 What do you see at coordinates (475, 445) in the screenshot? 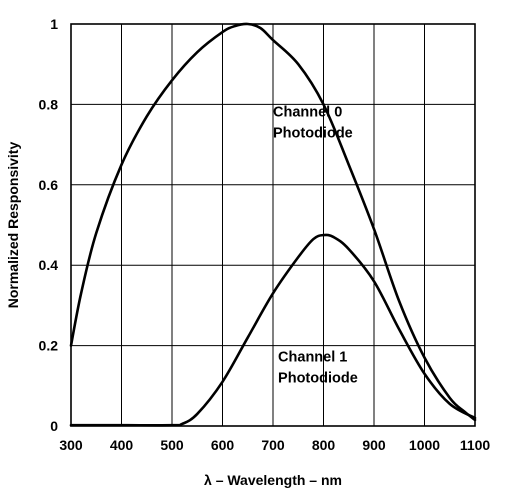
I see `x-tick-label: 1100` at bounding box center [475, 445].